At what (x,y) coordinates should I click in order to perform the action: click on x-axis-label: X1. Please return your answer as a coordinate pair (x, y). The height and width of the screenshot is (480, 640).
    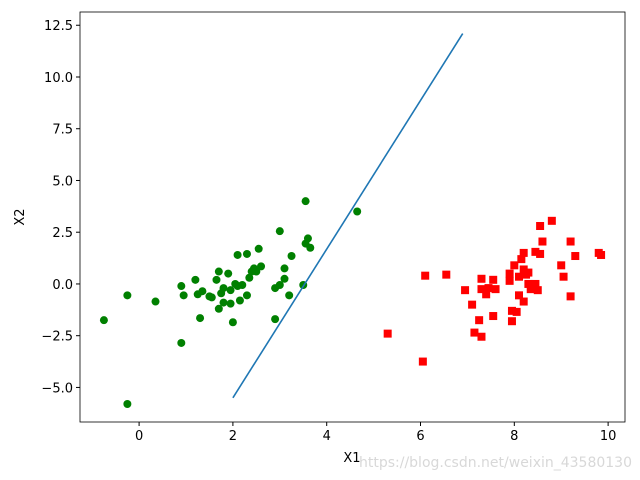
    Looking at the image, I should click on (351, 458).